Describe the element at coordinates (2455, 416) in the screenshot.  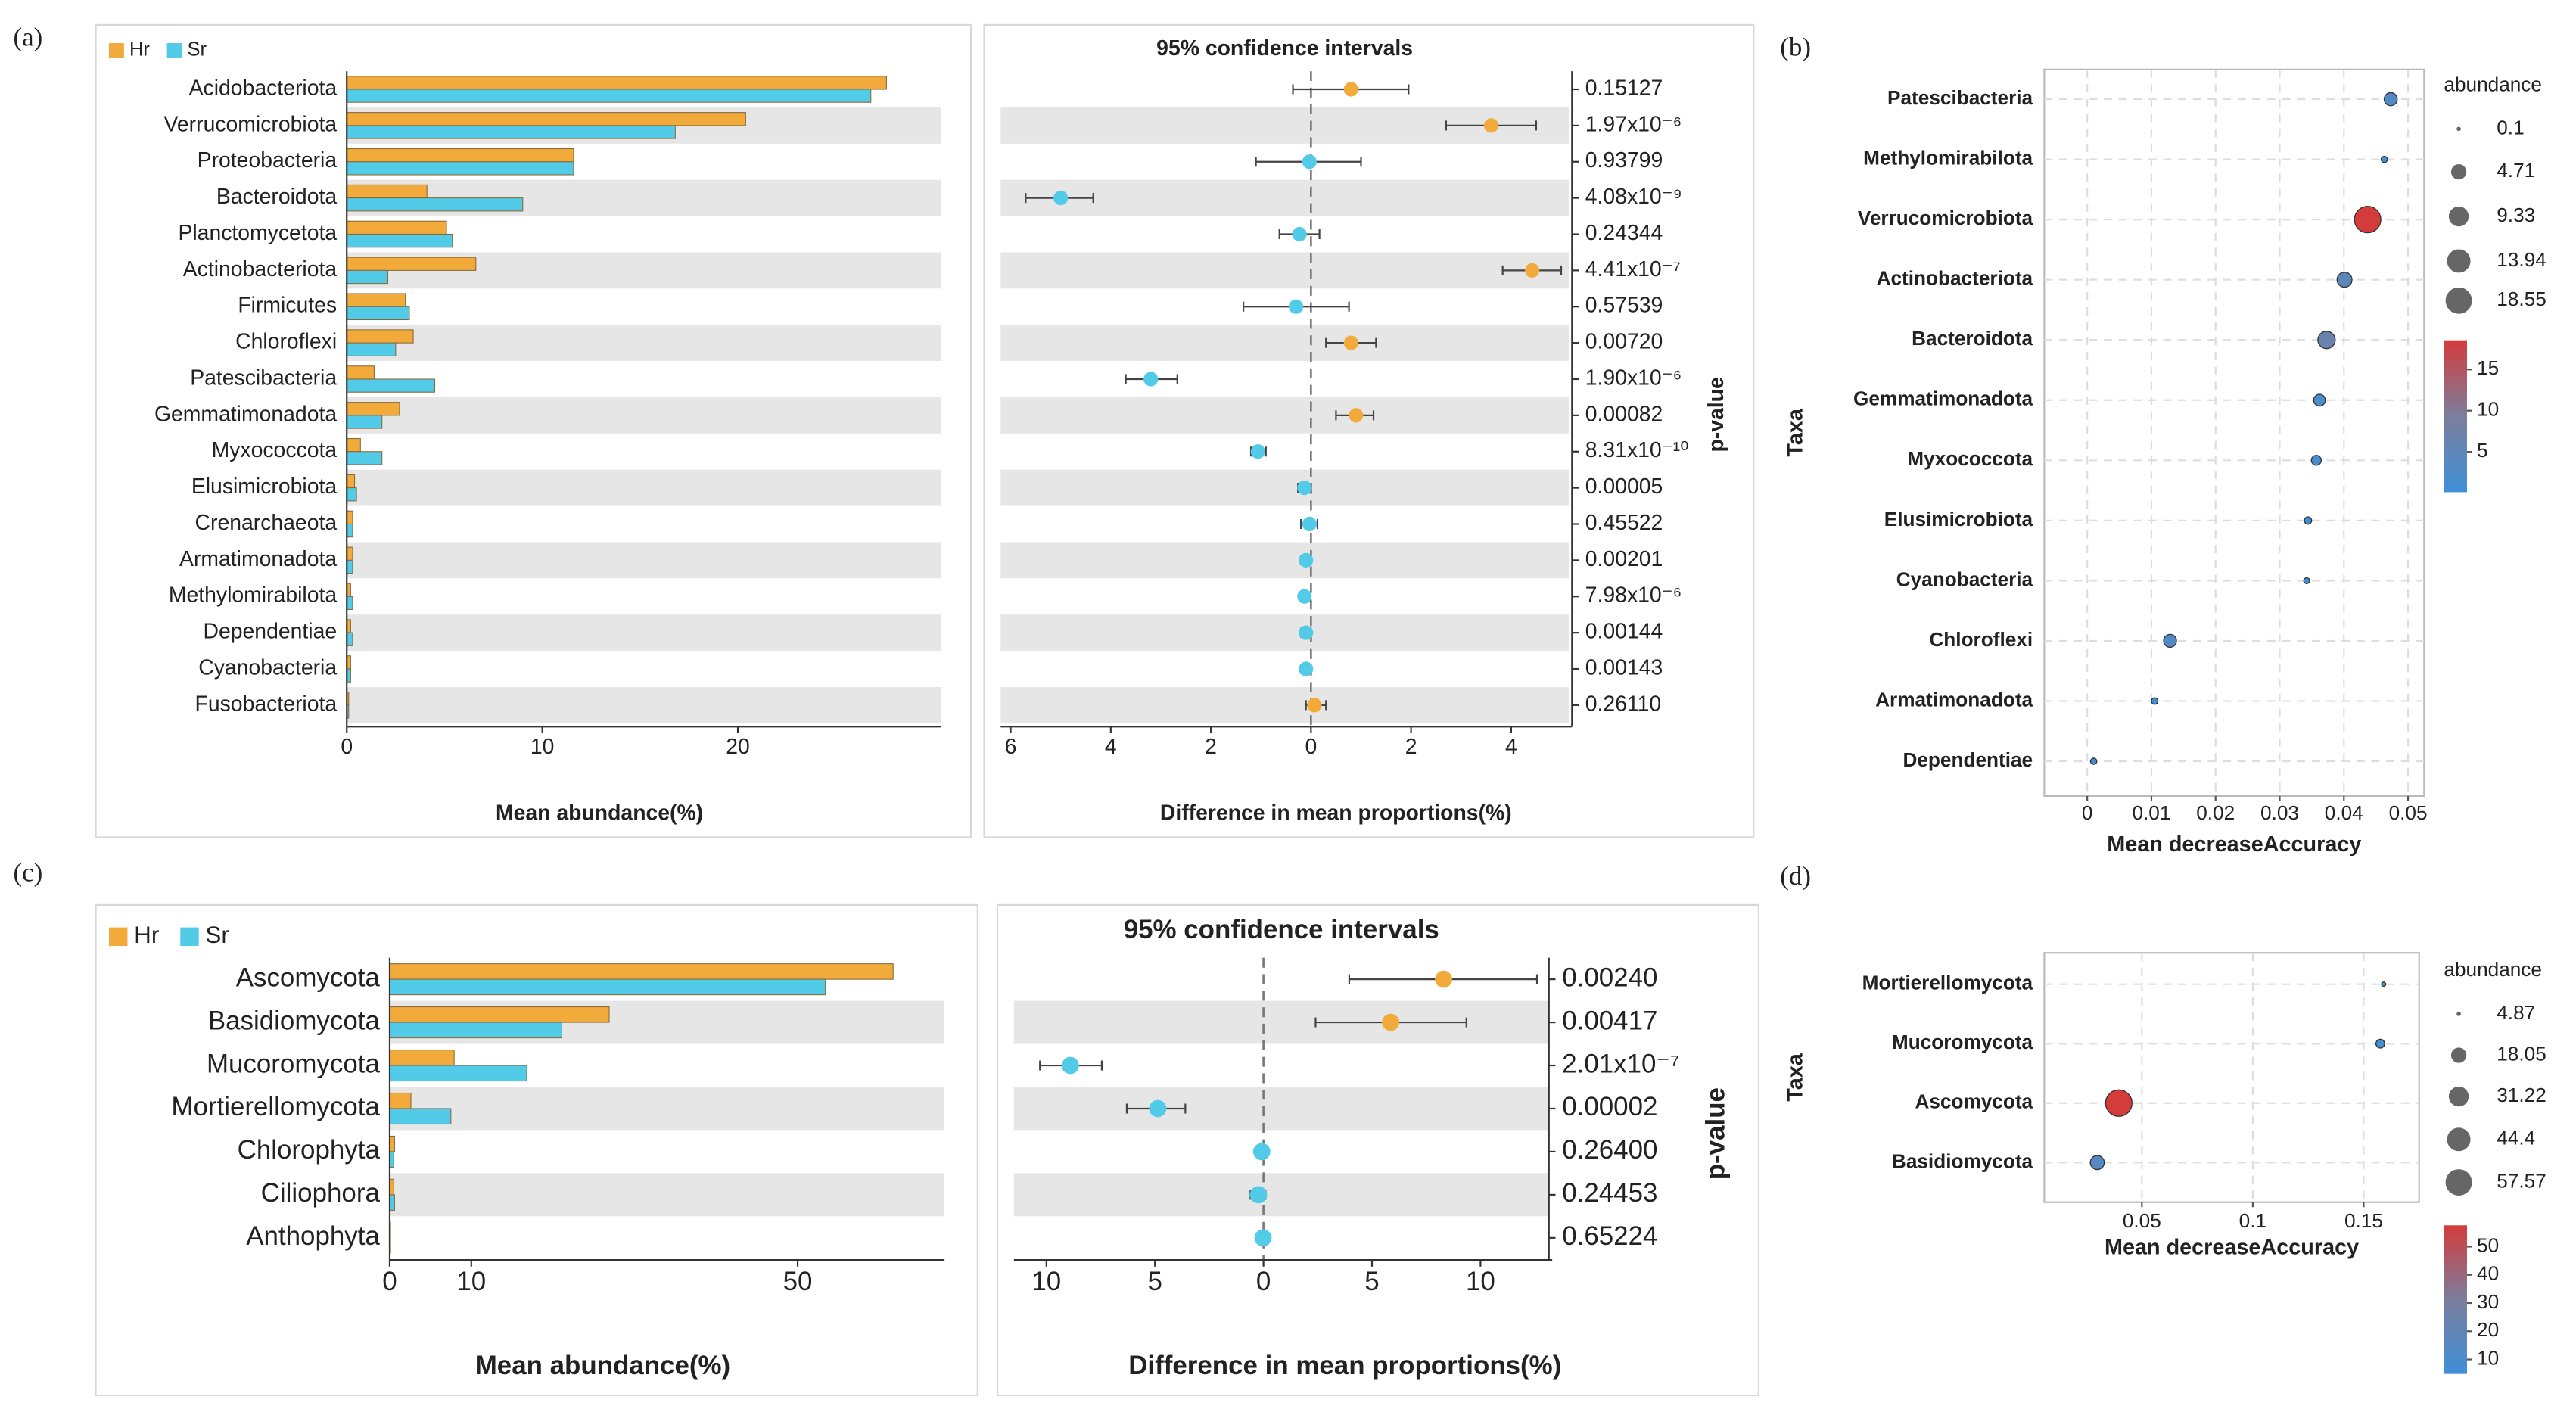
I see `colorbar` at that location.